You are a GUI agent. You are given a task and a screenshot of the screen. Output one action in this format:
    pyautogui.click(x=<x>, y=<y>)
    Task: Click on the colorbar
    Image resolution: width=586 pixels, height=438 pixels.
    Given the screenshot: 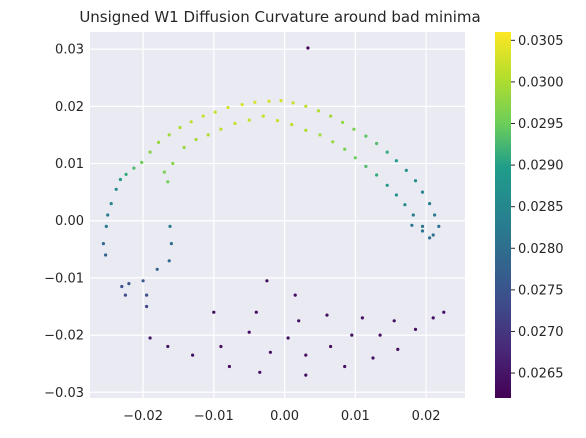 What is the action you would take?
    pyautogui.click(x=503, y=215)
    